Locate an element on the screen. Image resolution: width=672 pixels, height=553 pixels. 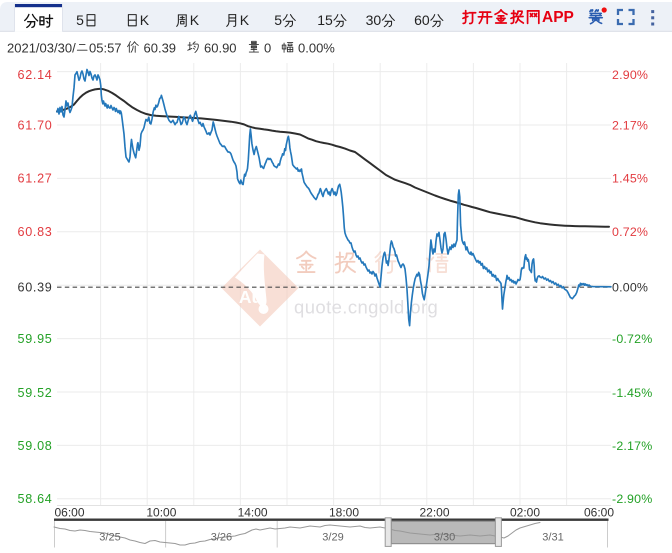
svg-text: 10:00 is located at coordinates (161, 513).